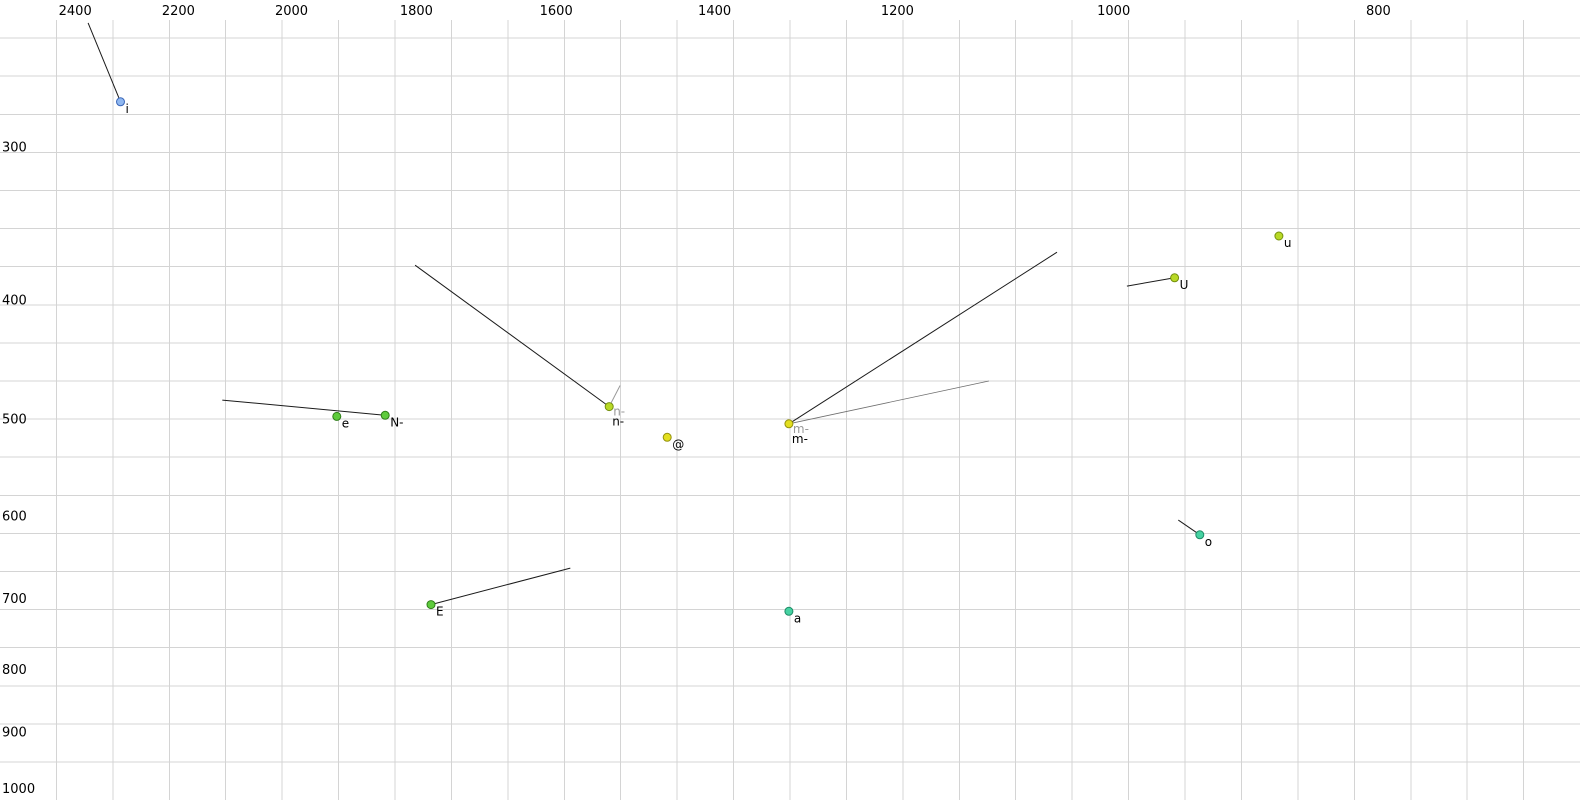  What do you see at coordinates (667, 437) in the screenshot?
I see `data-point-` at bounding box center [667, 437].